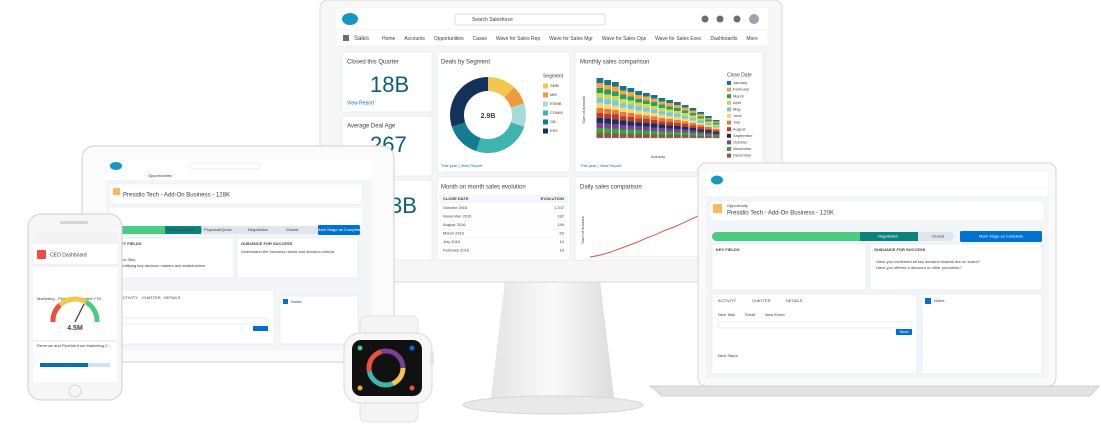 This screenshot has width=1101, height=437. Describe the element at coordinates (218, 229) in the screenshot. I see `stage-label: Proposal/Quote` at that location.